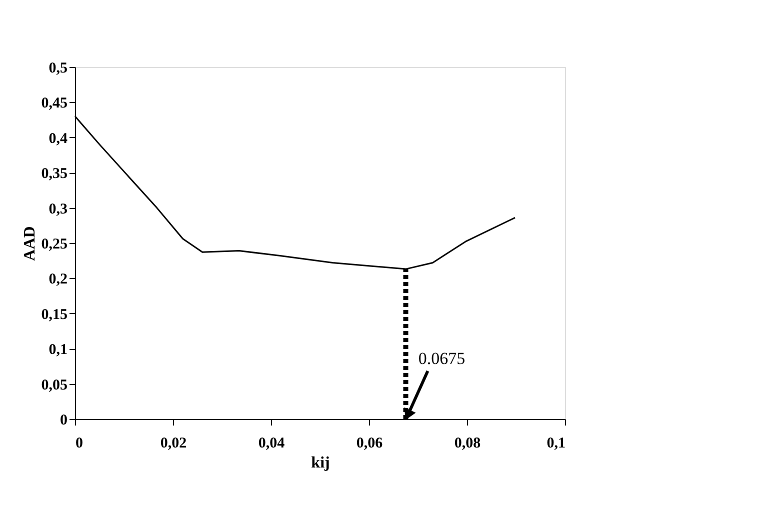  Describe the element at coordinates (54, 244) in the screenshot. I see `y-tick-label: 0,25` at that location.